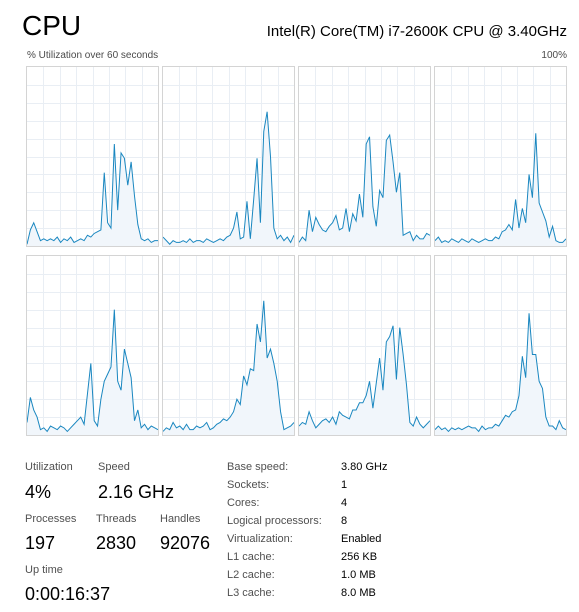 This screenshot has height=612, width=579. What do you see at coordinates (248, 485) in the screenshot?
I see `sockets-label: Sockets:` at bounding box center [248, 485].